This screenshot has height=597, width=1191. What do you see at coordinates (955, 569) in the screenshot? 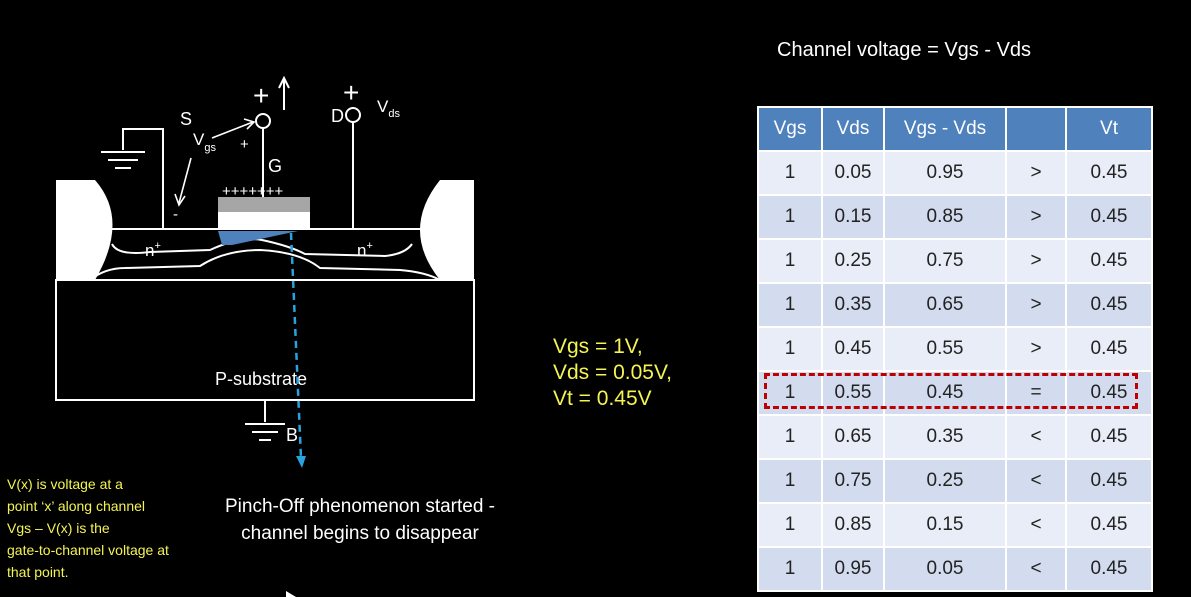
I see `table-row: 1 0.95 0.05 <0.45` at bounding box center [955, 569].